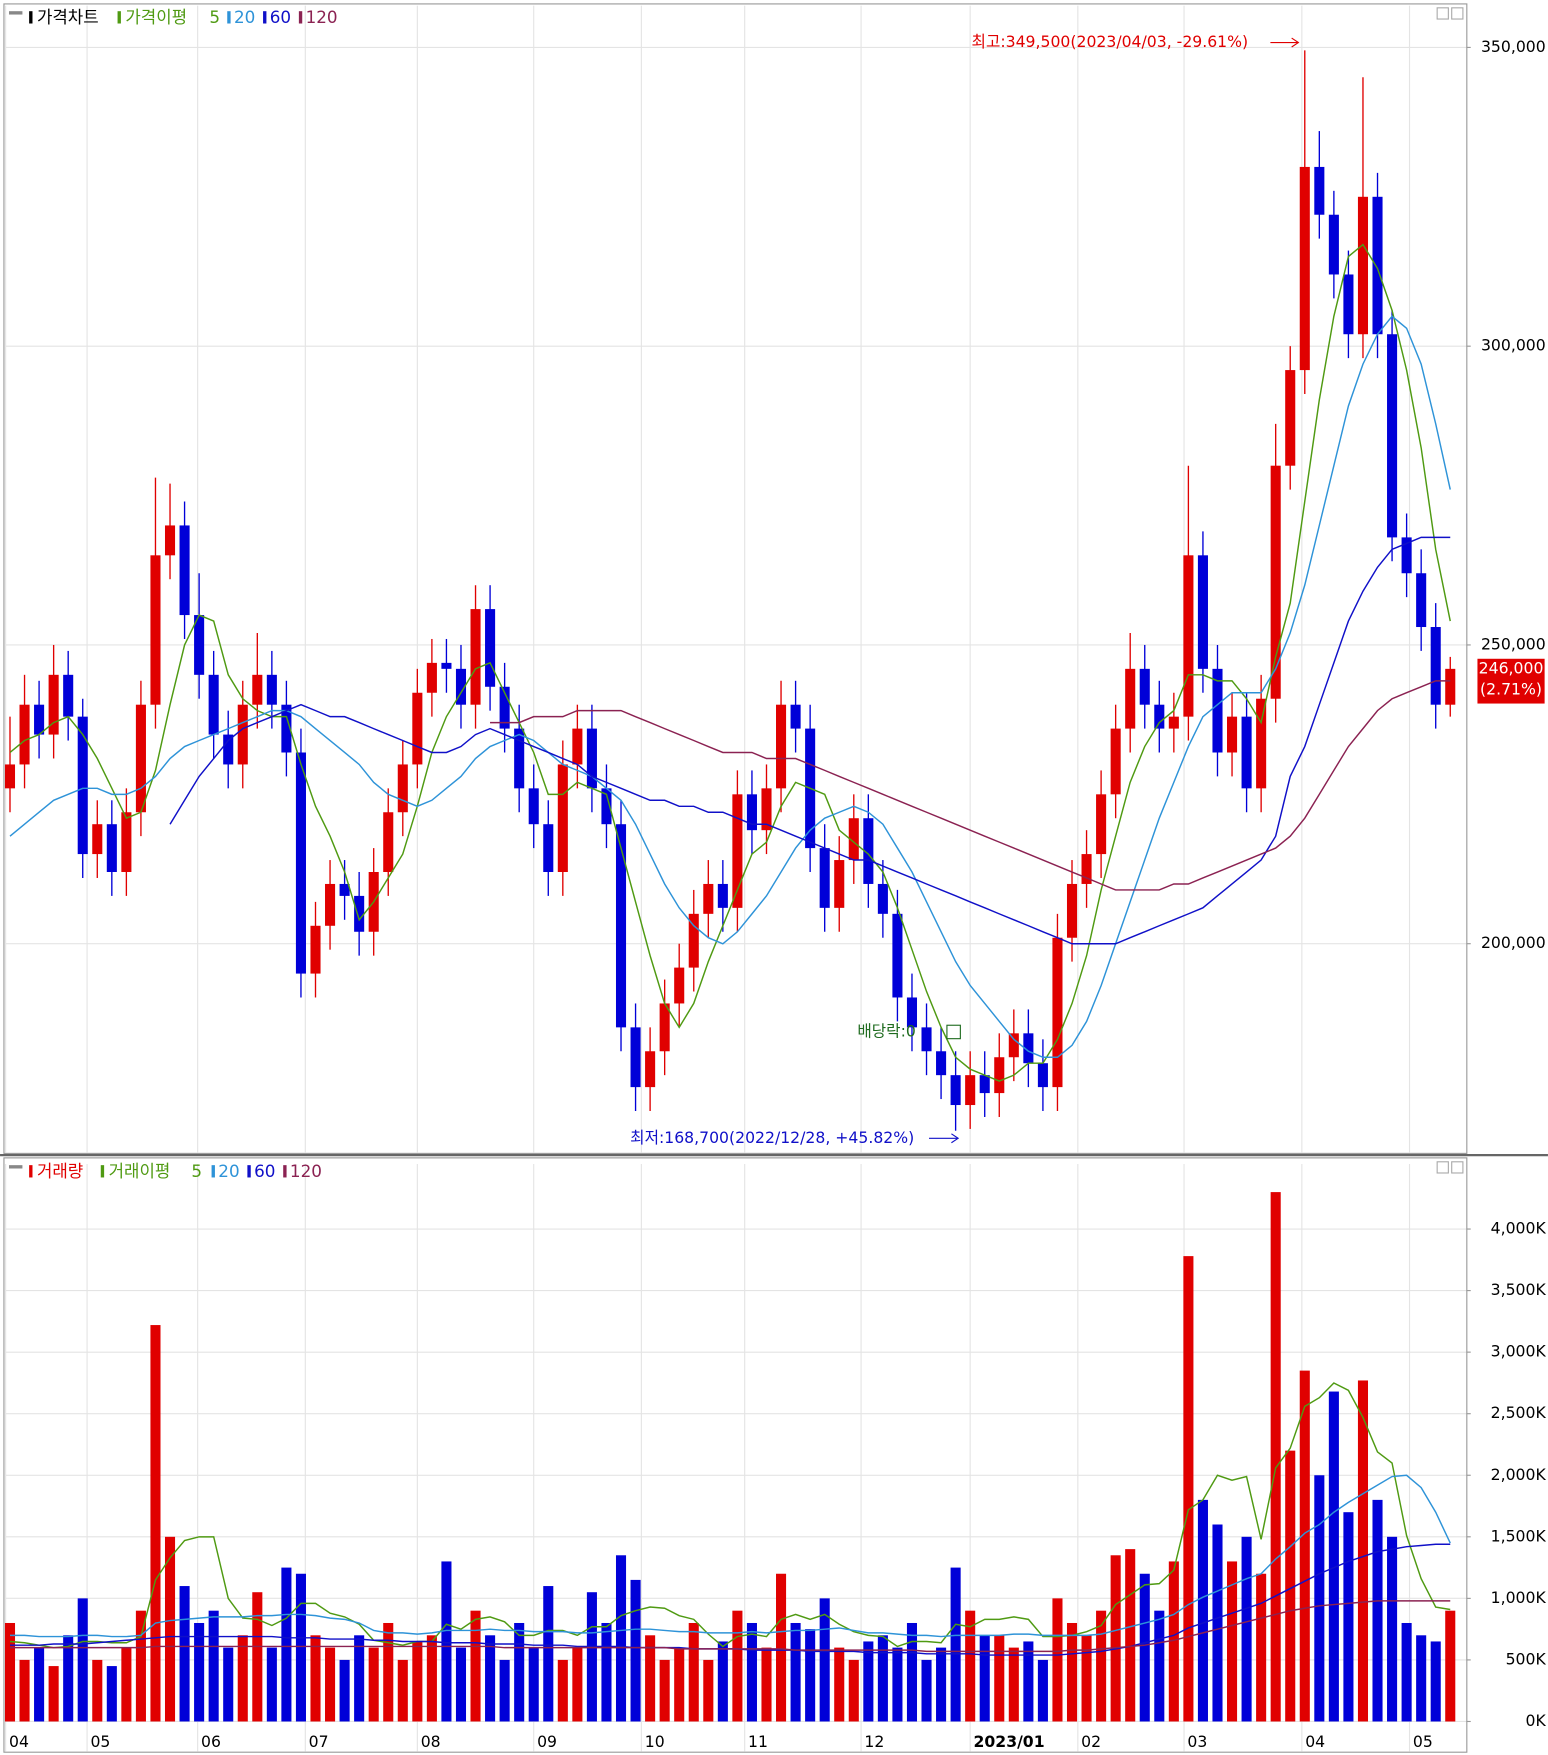 Image resolution: width=1548 pixels, height=1755 pixels. What do you see at coordinates (1511, 667) in the screenshot?
I see `last-price: 246,000` at bounding box center [1511, 667].